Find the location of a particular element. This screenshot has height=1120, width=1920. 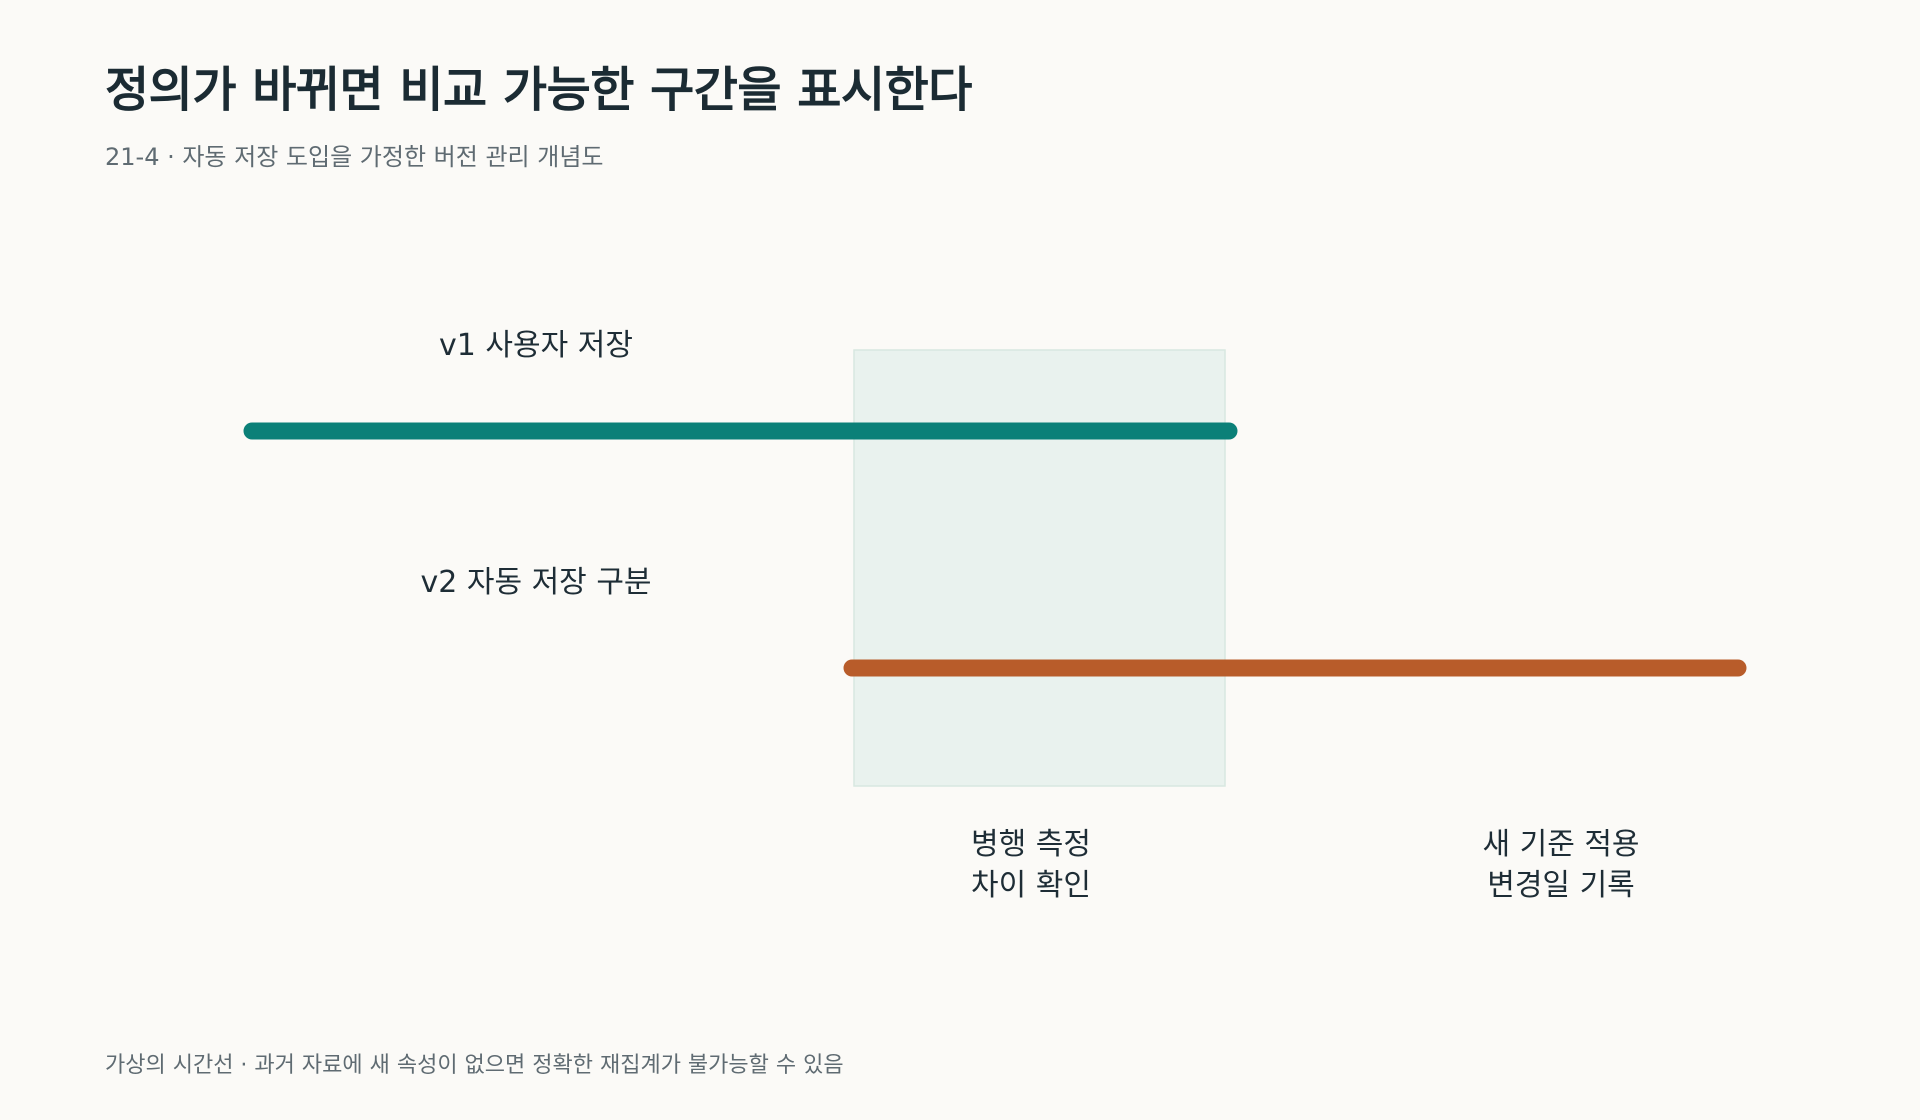

adopt-stage-note: 새 기준 적용 변경일 기록 is located at coordinates (1560, 865).